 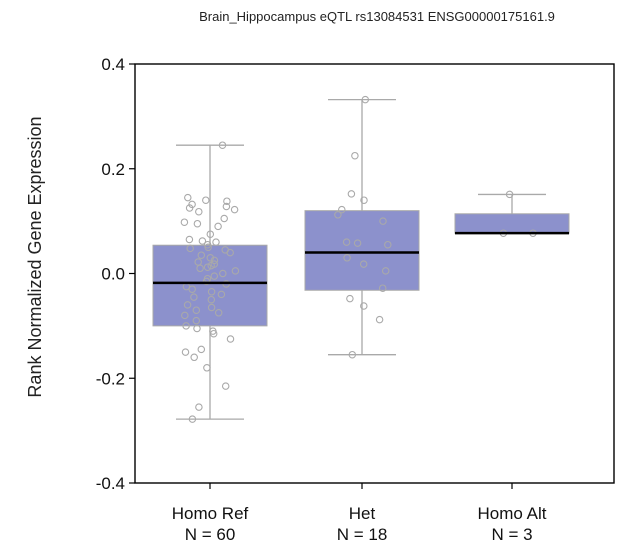 I want to click on y-tick-label: -0.4, so click(x=110, y=483).